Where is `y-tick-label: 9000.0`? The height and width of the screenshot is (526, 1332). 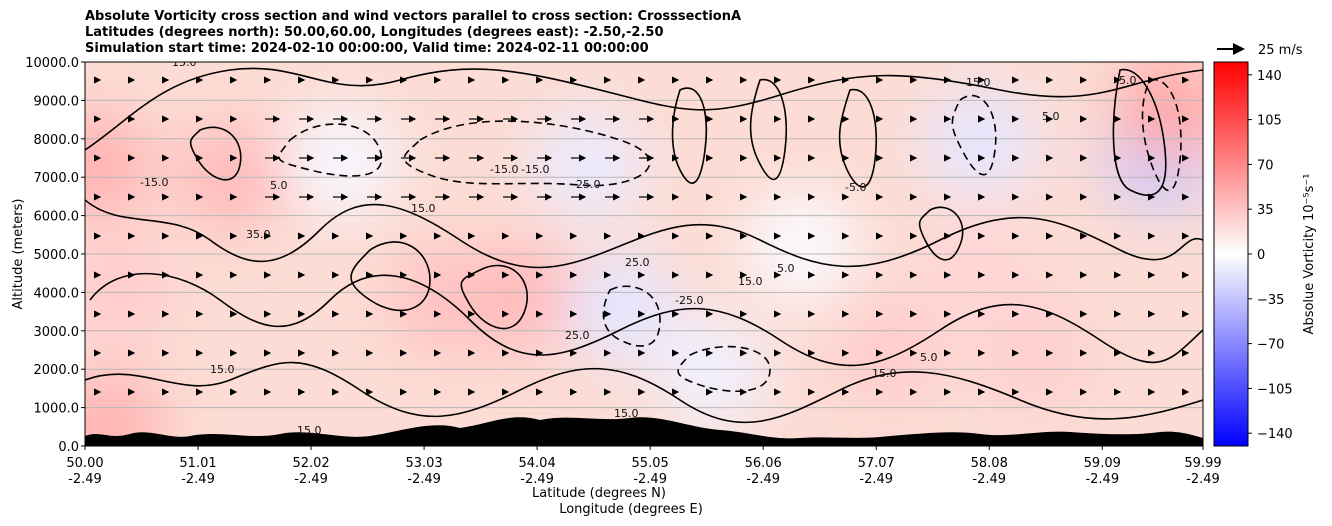 y-tick-label: 9000.0 is located at coordinates (57, 101).